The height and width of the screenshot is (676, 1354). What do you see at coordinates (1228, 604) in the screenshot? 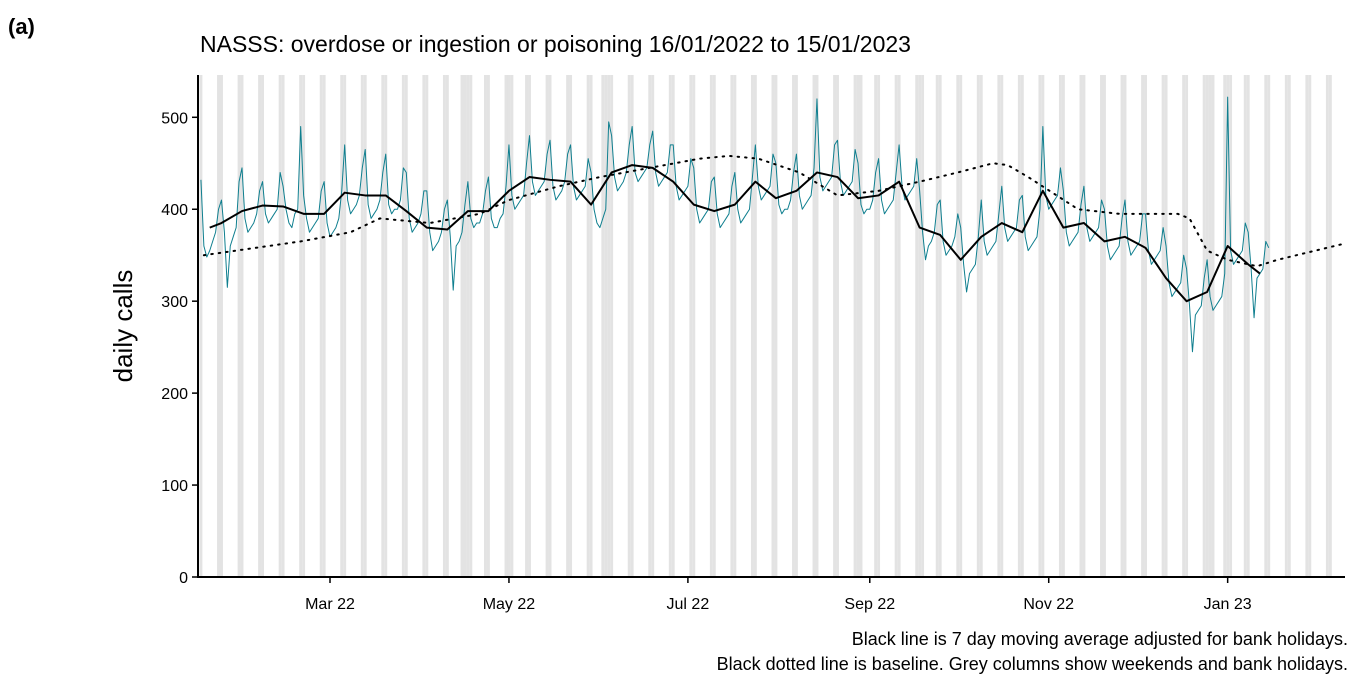
I see `x-tick-label: Jan 23` at bounding box center [1228, 604].